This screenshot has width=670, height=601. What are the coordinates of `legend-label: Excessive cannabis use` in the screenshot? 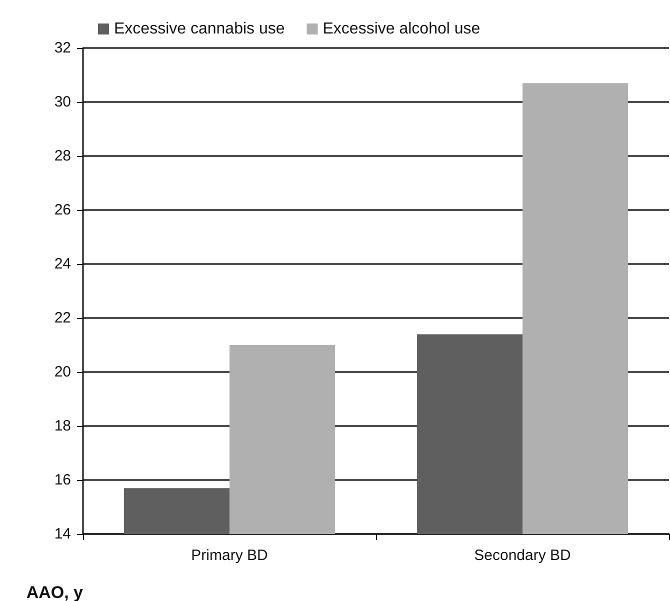 It's located at (199, 29).